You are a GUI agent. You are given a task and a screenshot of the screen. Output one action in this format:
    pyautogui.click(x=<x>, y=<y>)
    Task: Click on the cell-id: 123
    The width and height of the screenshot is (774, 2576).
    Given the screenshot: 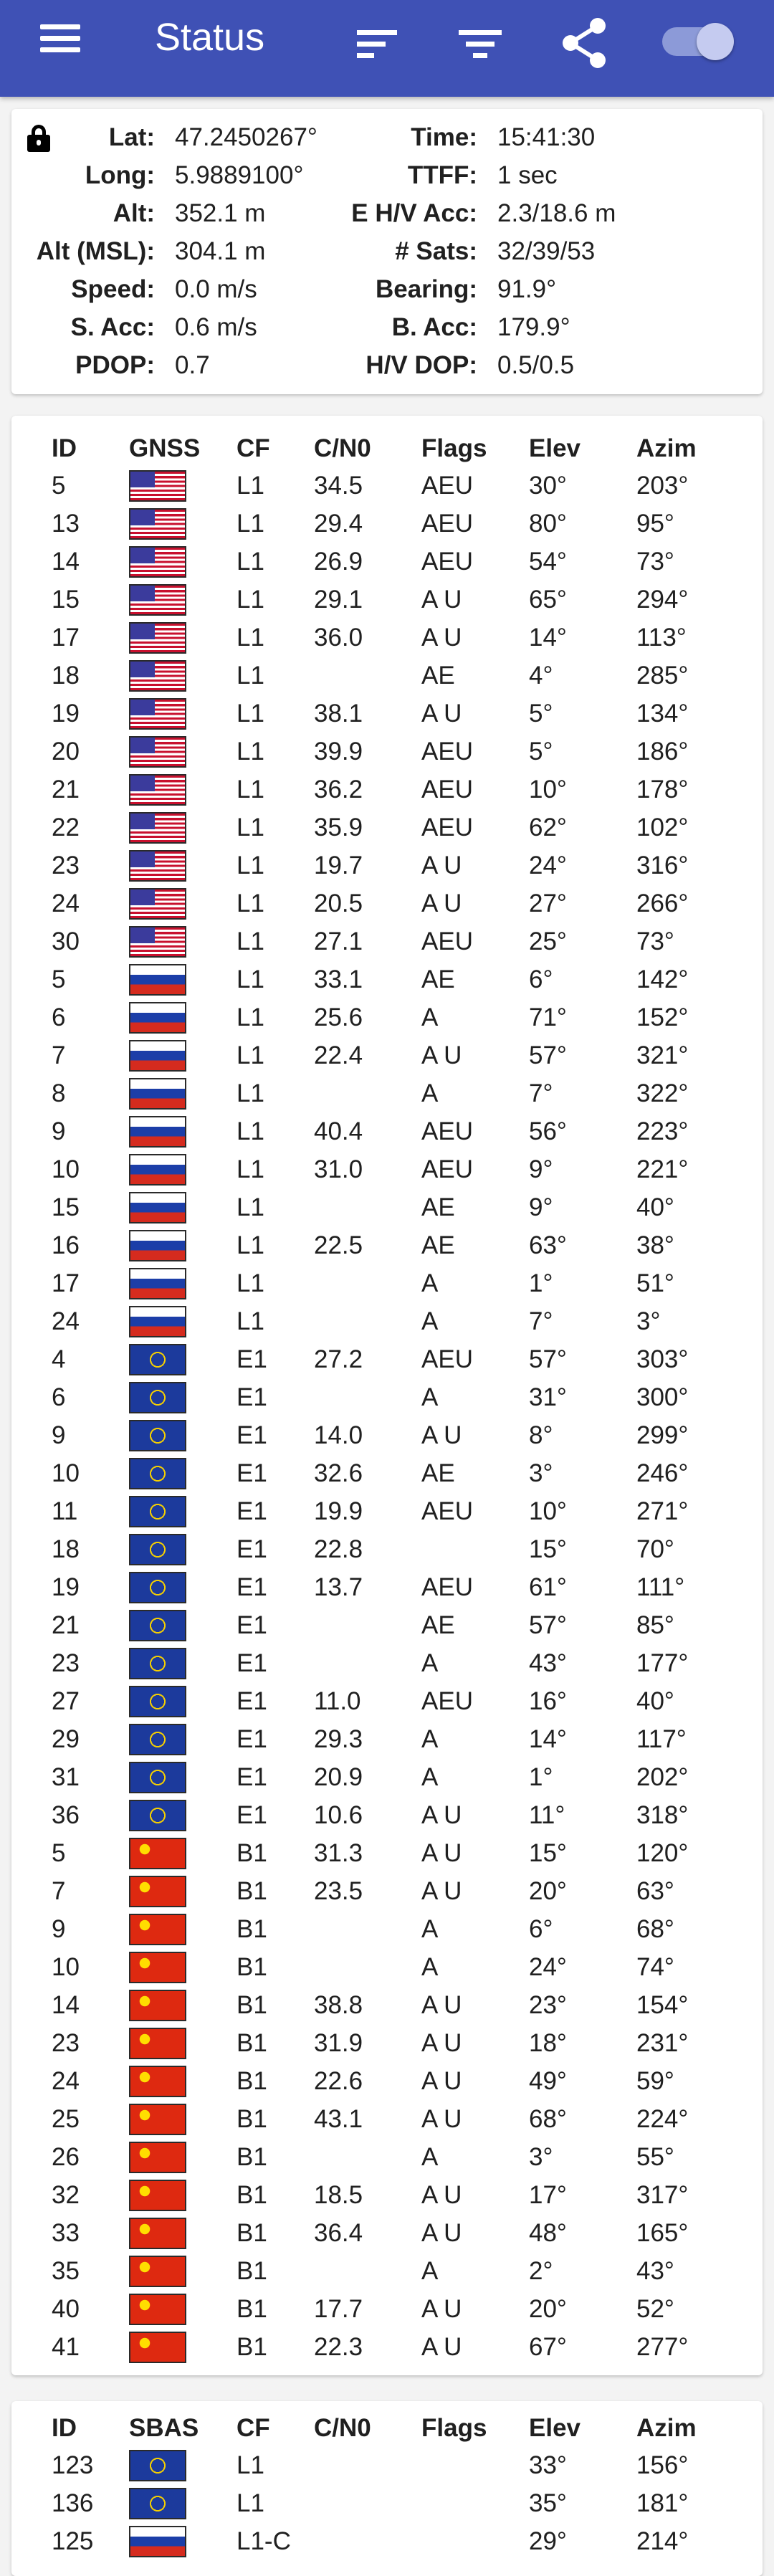 What is the action you would take?
    pyautogui.click(x=73, y=2465)
    